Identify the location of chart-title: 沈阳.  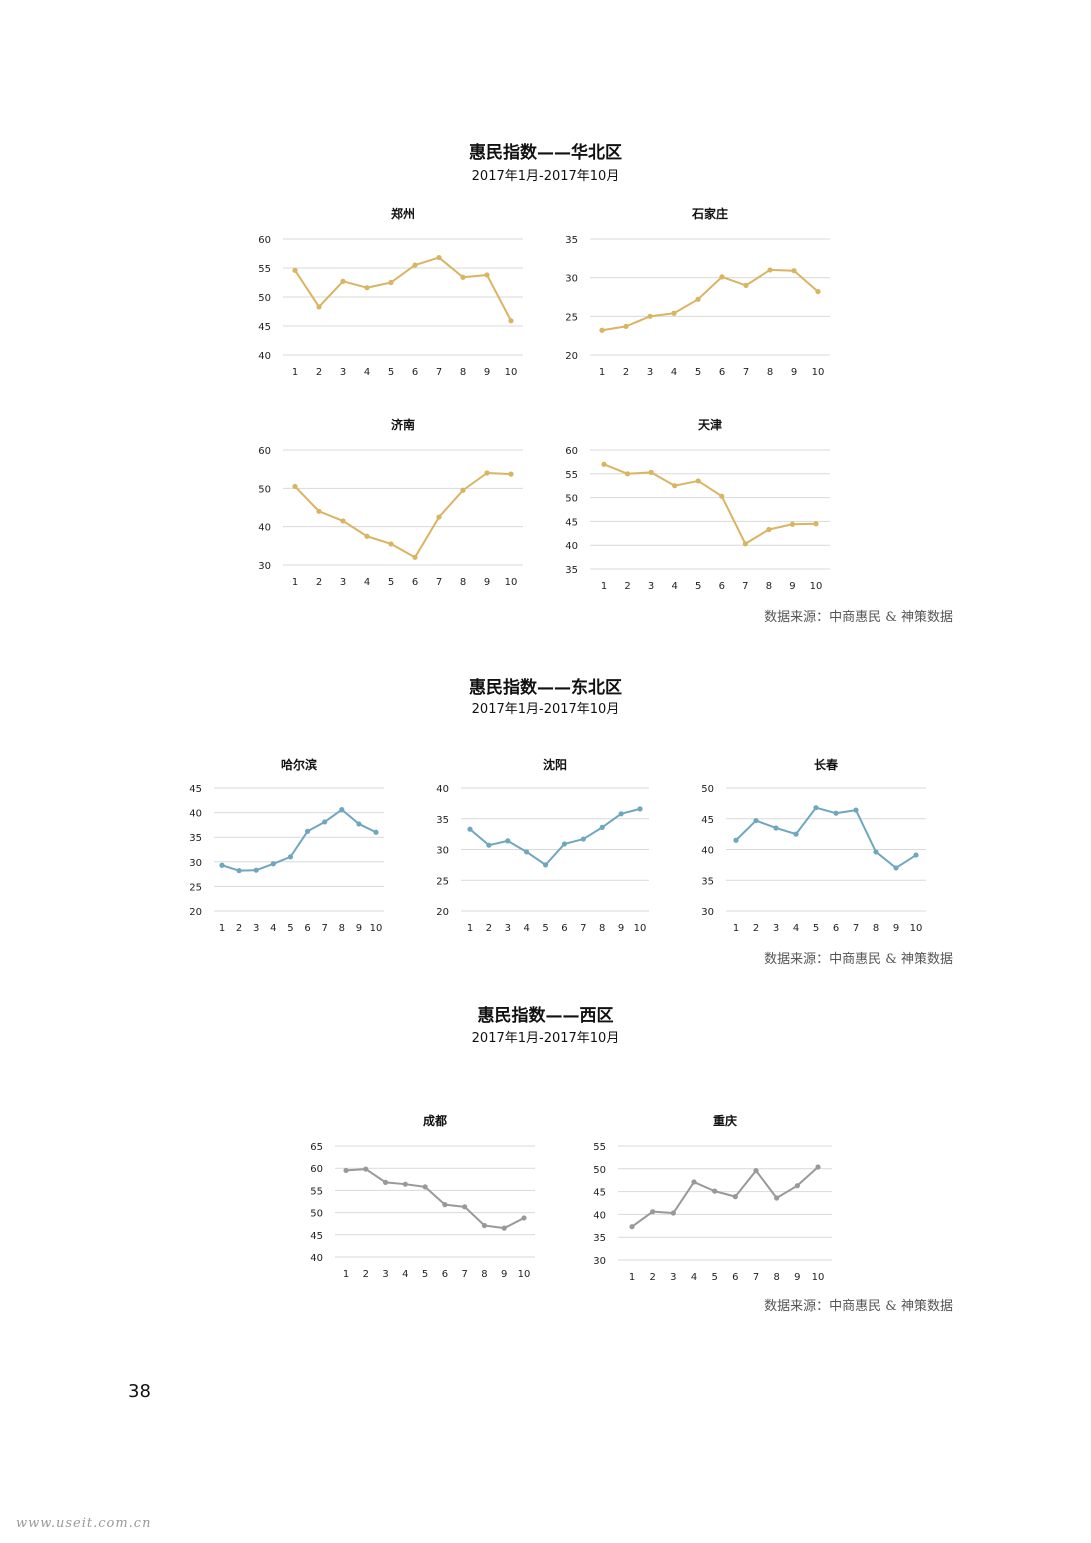
(555, 764).